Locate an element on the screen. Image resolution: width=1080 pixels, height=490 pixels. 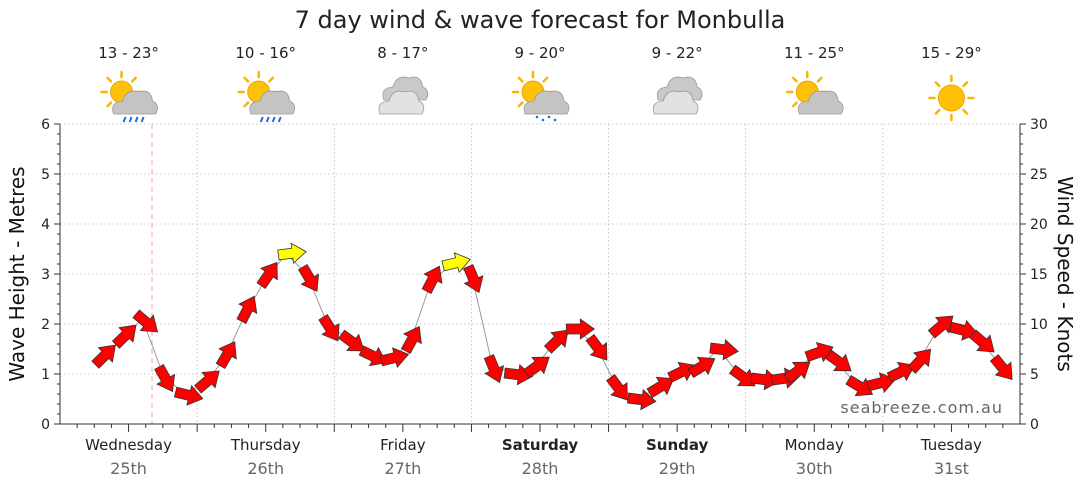
day-name: Tuesday is located at coordinates (951, 445).